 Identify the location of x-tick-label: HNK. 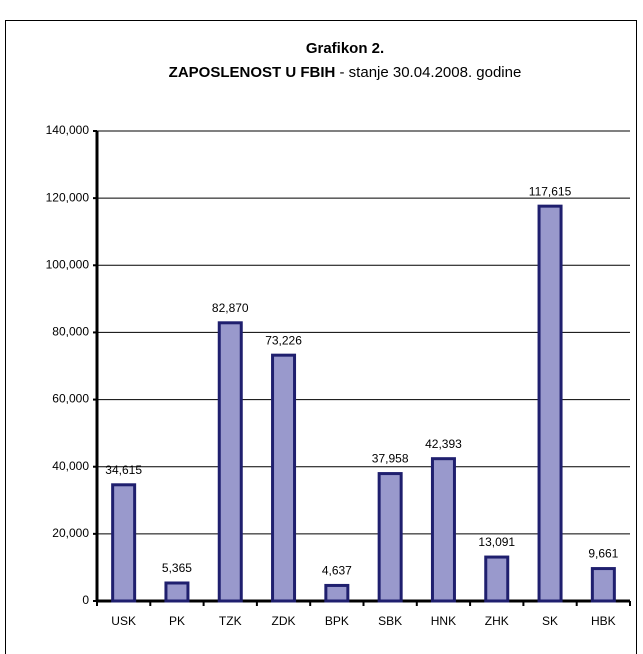
(443, 621).